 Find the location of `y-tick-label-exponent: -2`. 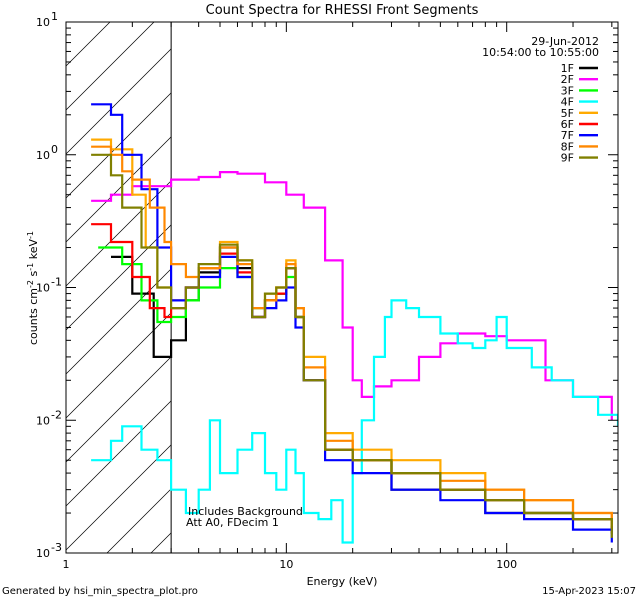

y-tick-label-exponent: -2 is located at coordinates (56, 414).